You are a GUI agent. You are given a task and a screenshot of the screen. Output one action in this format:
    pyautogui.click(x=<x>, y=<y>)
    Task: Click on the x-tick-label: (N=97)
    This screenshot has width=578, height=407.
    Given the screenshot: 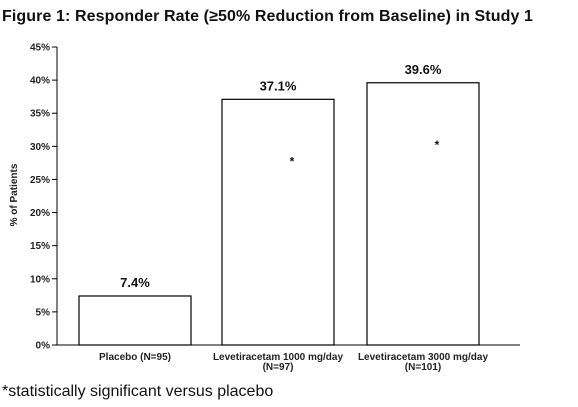 What is the action you would take?
    pyautogui.click(x=278, y=367)
    